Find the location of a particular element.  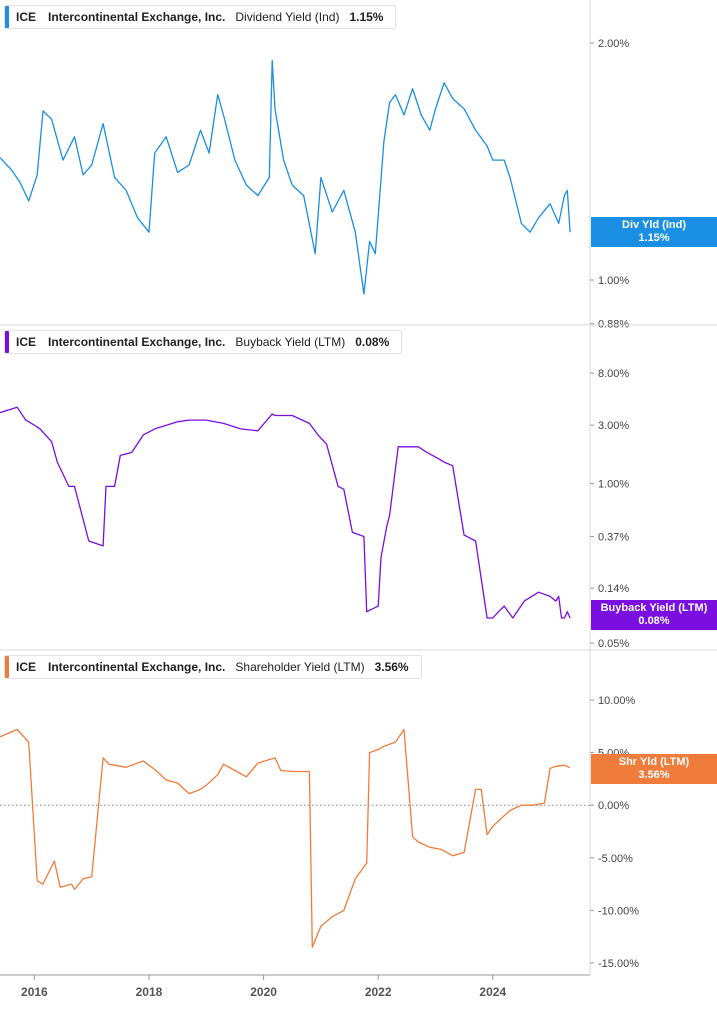

legend-value: 1.15% is located at coordinates (366, 17).